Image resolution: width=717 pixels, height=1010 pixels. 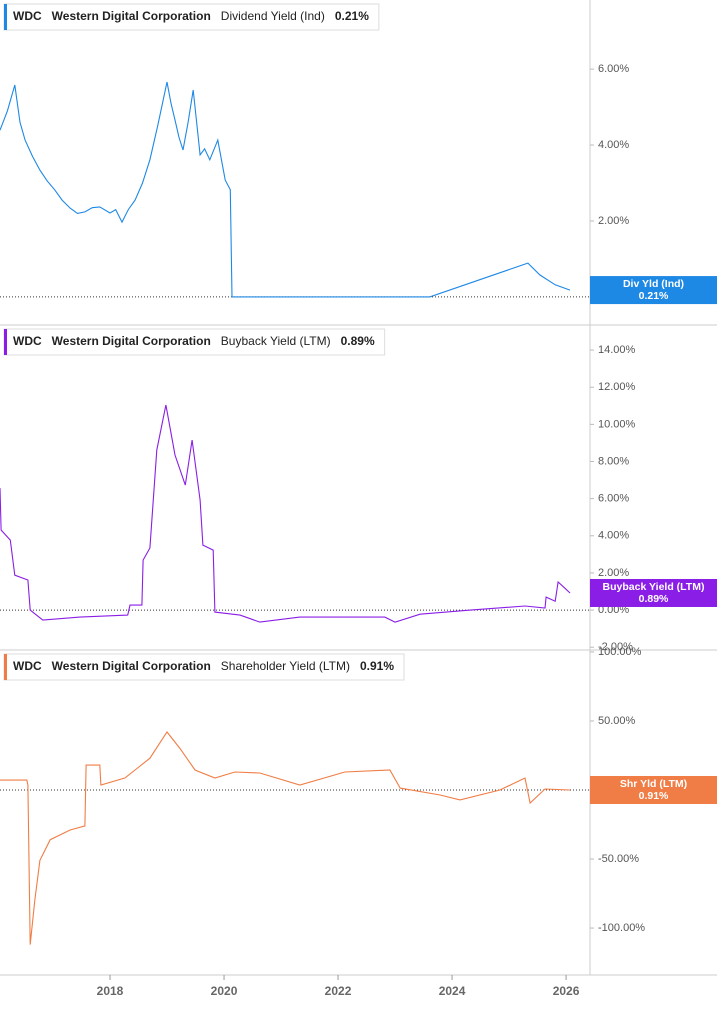 I want to click on legend-value: 0.21%, so click(x=352, y=16).